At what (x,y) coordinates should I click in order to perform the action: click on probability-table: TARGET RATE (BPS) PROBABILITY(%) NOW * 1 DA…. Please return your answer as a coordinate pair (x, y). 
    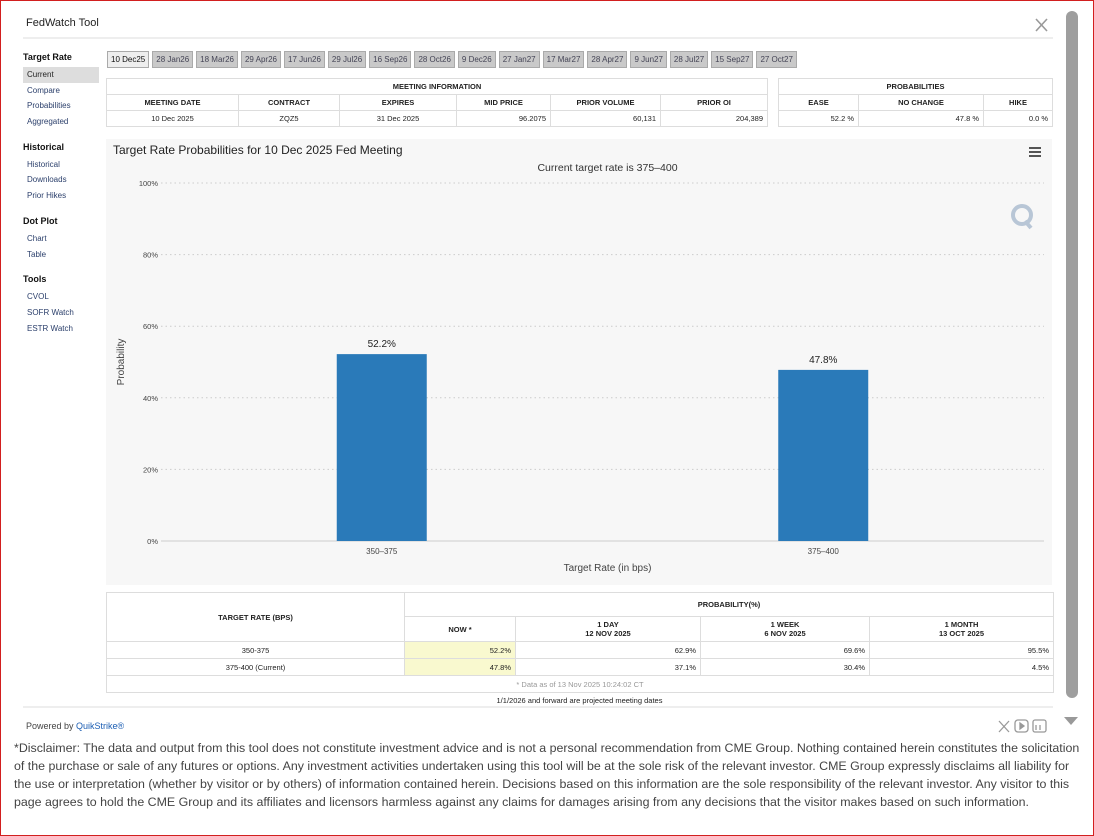
    Looking at the image, I should click on (580, 642).